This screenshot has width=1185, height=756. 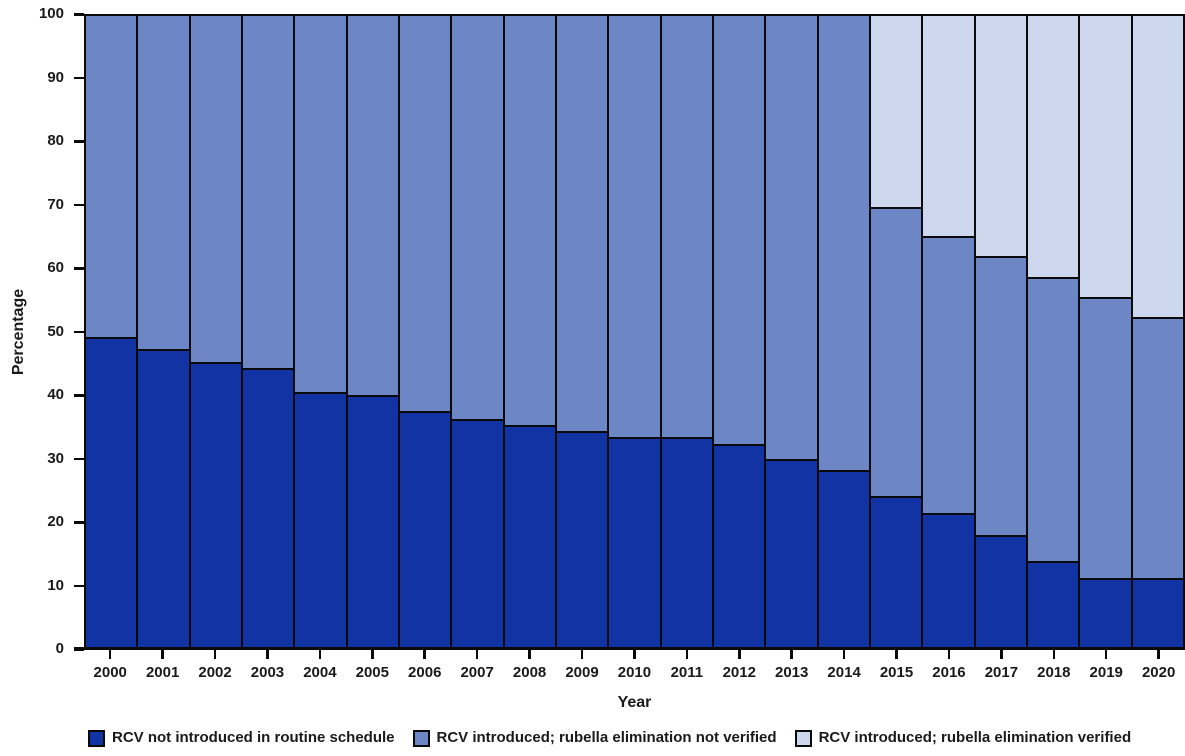 I want to click on x-tick-label-2018: 2018, so click(x=1054, y=672).